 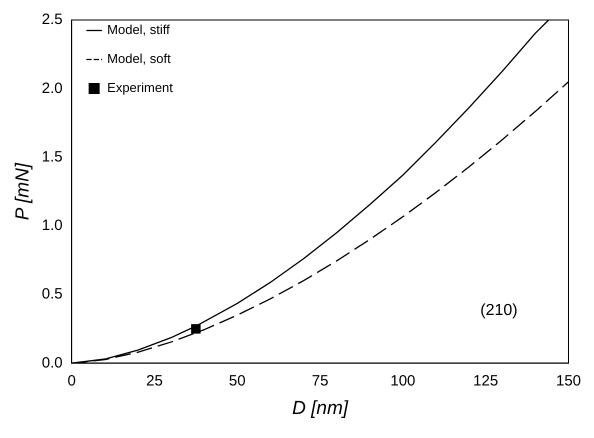 What do you see at coordinates (140, 88) in the screenshot?
I see `legend-label: Experiment` at bounding box center [140, 88].